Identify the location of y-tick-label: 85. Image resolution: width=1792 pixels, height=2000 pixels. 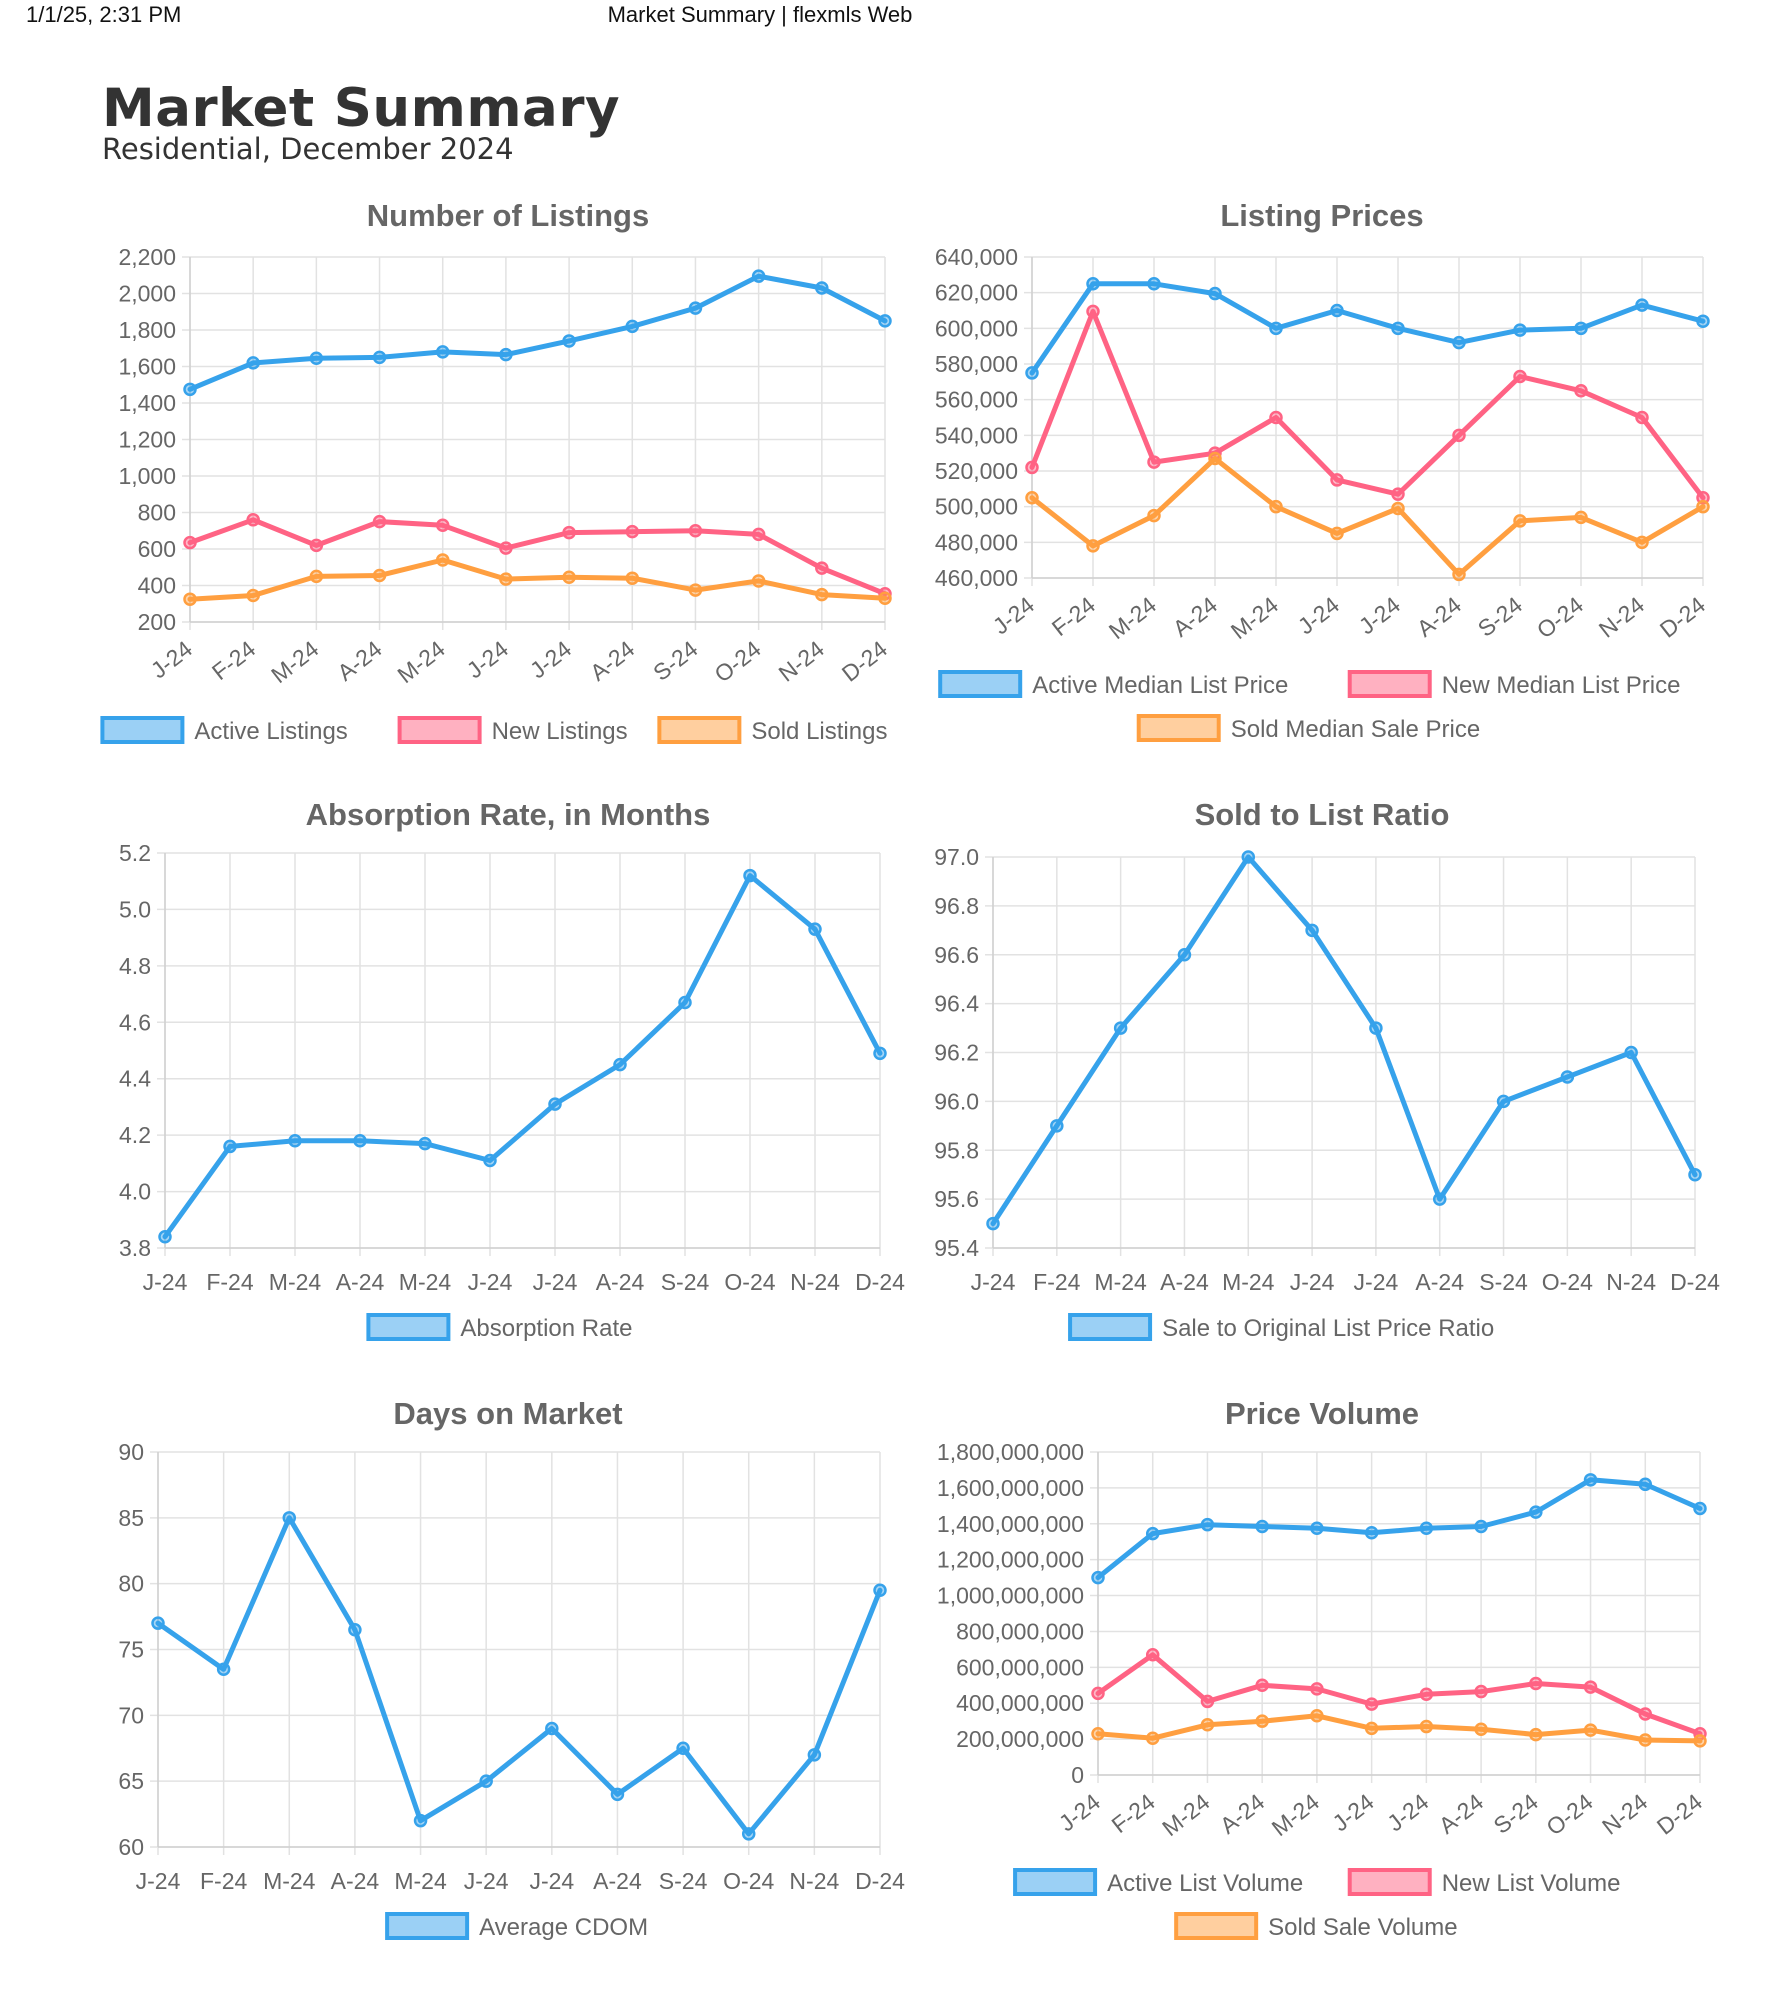
(131, 1518).